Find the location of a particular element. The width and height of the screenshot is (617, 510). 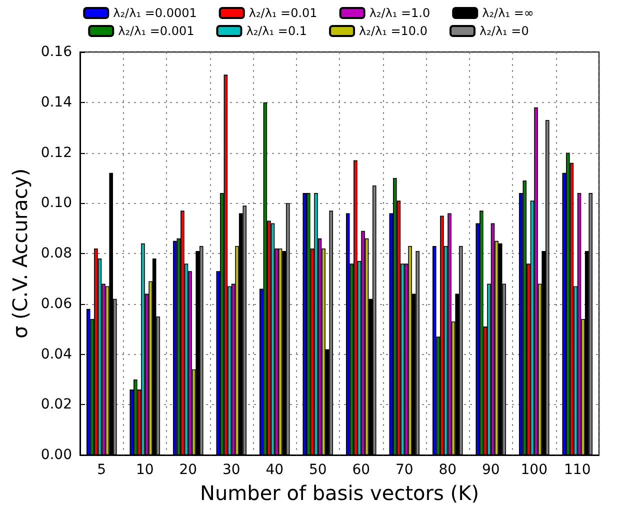

legend-label: λ₂/λ₁ =10.0 is located at coordinates (393, 31).